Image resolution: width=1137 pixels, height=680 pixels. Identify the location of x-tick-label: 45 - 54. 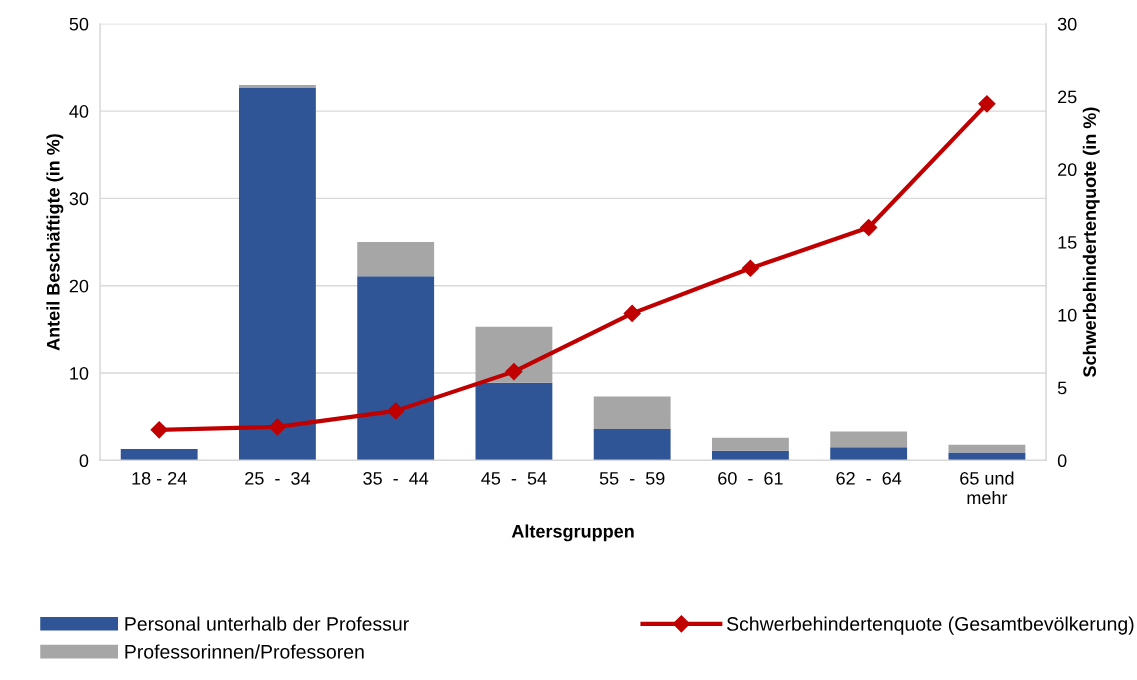
(514, 478).